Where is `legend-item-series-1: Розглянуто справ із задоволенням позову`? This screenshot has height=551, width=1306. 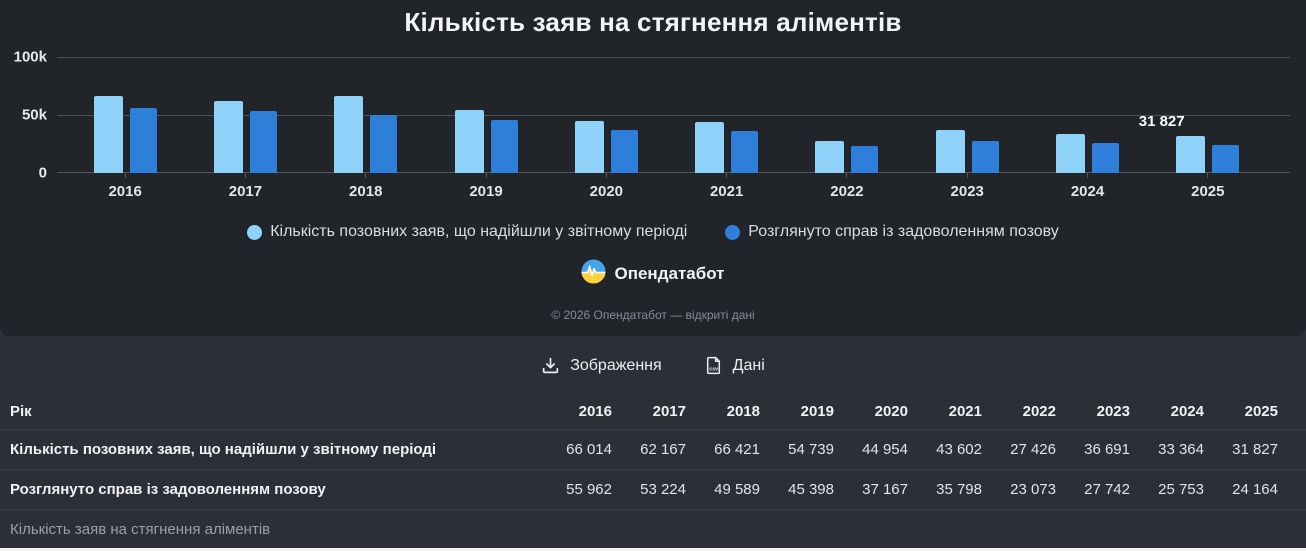 legend-item-series-1: Розглянуто справ із задоволенням позову is located at coordinates (892, 232).